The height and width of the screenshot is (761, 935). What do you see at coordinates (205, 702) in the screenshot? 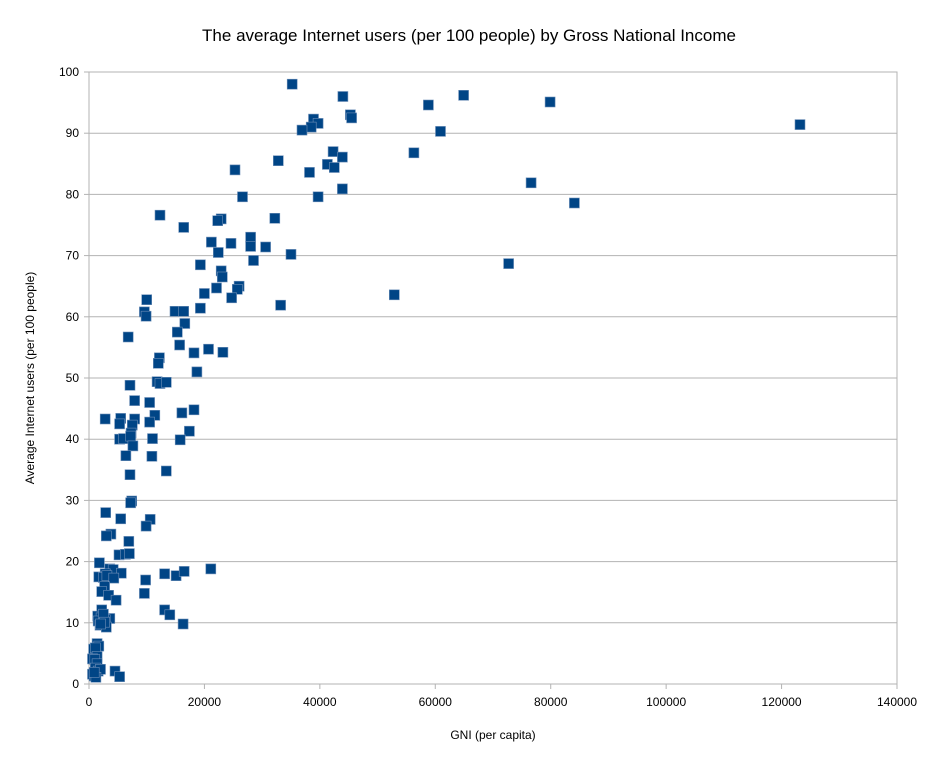
I see `x-tick-label: 20000` at bounding box center [205, 702].